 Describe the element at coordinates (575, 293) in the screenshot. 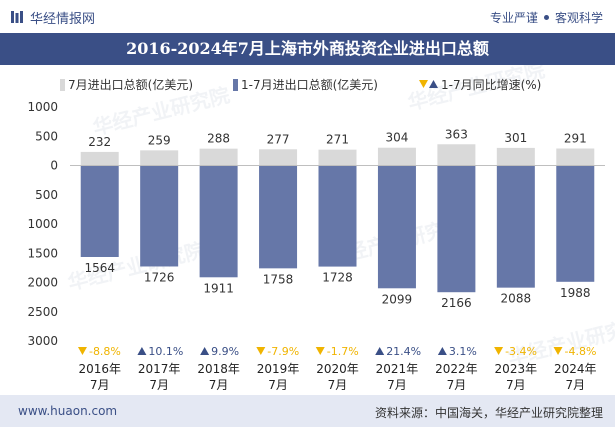

I see `data-label-cumulative: 1988` at that location.